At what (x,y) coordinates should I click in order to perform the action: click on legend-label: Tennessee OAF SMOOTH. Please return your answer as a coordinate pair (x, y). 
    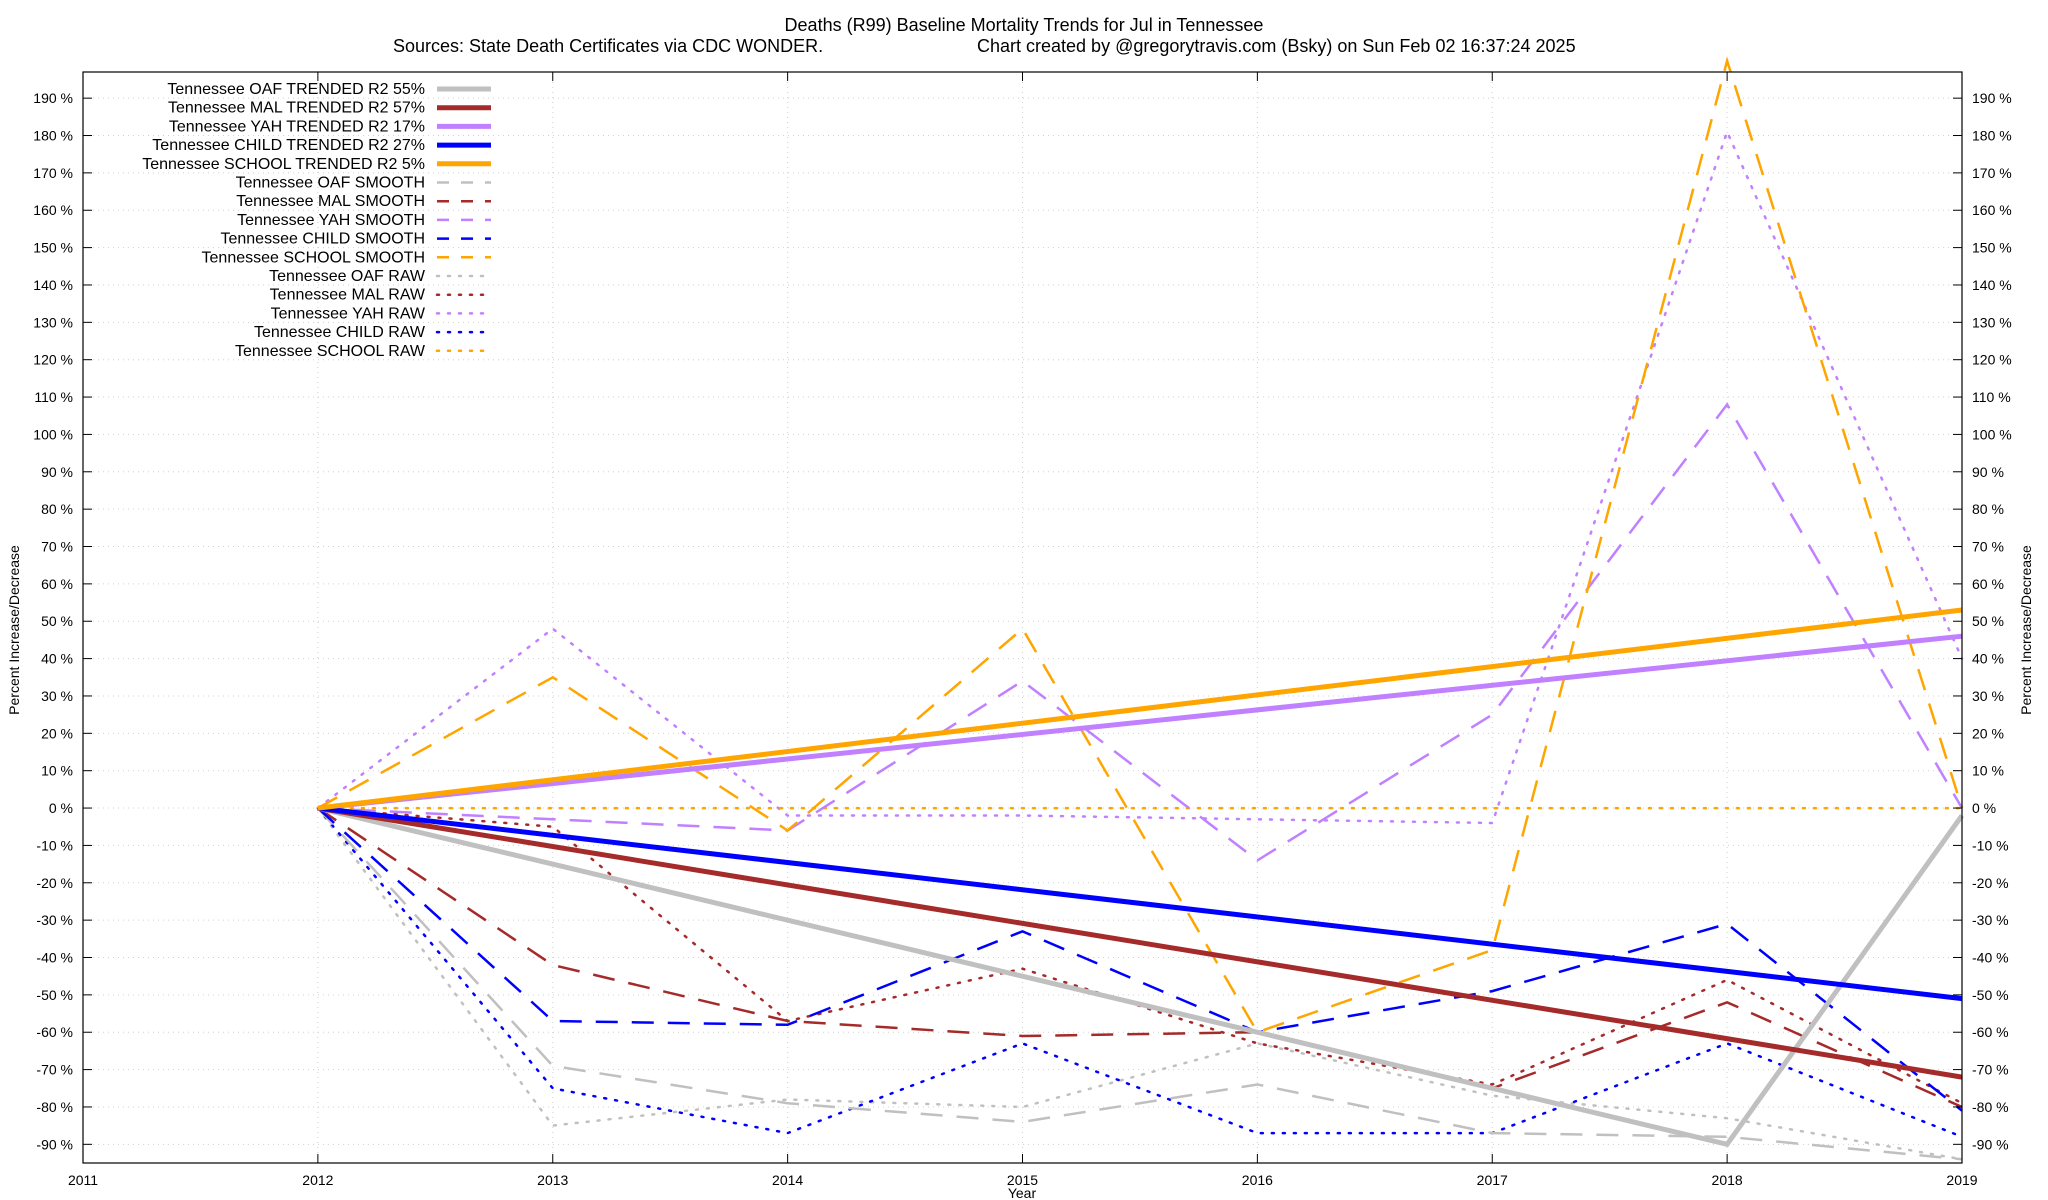
    Looking at the image, I should click on (330, 183).